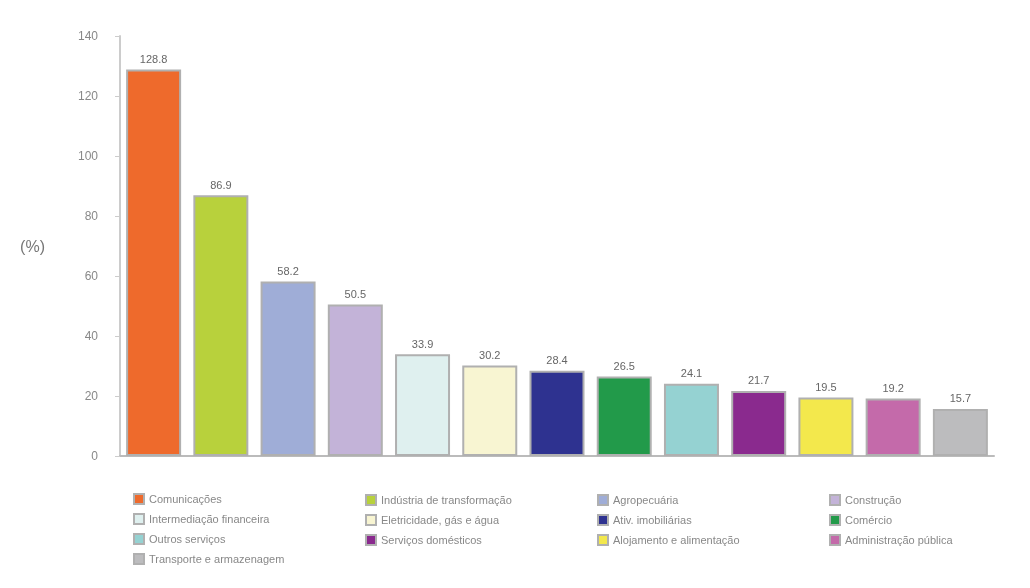 The image size is (1030, 588). Describe the element at coordinates (186, 499) in the screenshot. I see `legend-label: Comunicações` at that location.